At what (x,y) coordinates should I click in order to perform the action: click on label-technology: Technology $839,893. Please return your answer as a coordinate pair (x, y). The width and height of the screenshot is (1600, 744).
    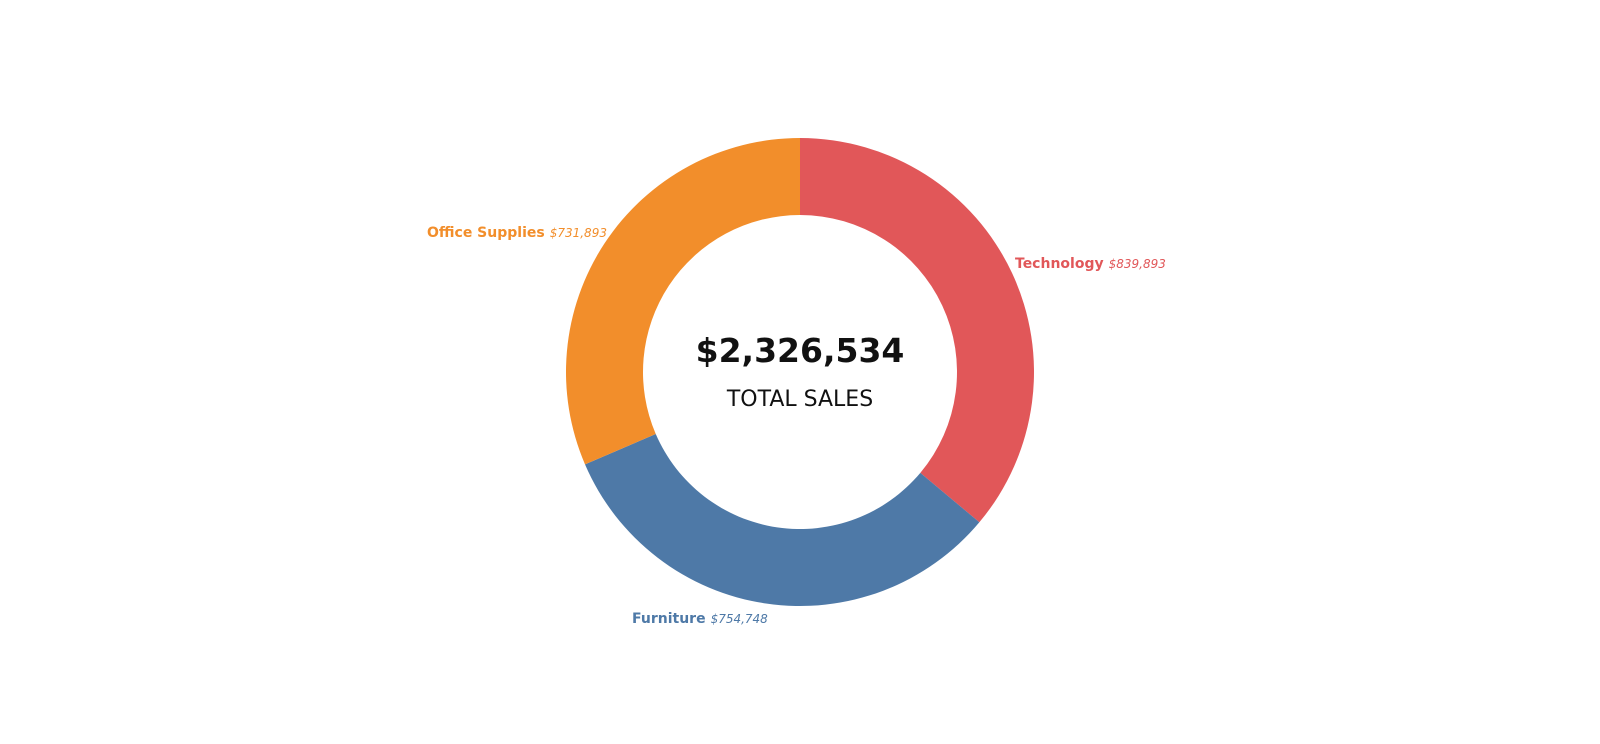
    Looking at the image, I should click on (1090, 264).